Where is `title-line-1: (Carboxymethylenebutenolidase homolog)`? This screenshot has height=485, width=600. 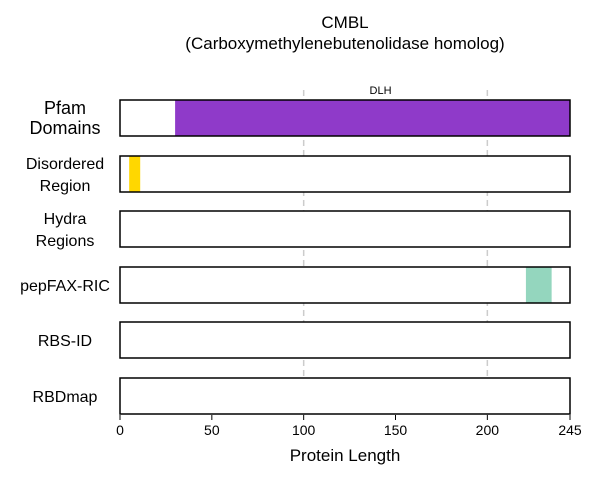 title-line-1: (Carboxymethylenebutenolidase homolog) is located at coordinates (344, 43).